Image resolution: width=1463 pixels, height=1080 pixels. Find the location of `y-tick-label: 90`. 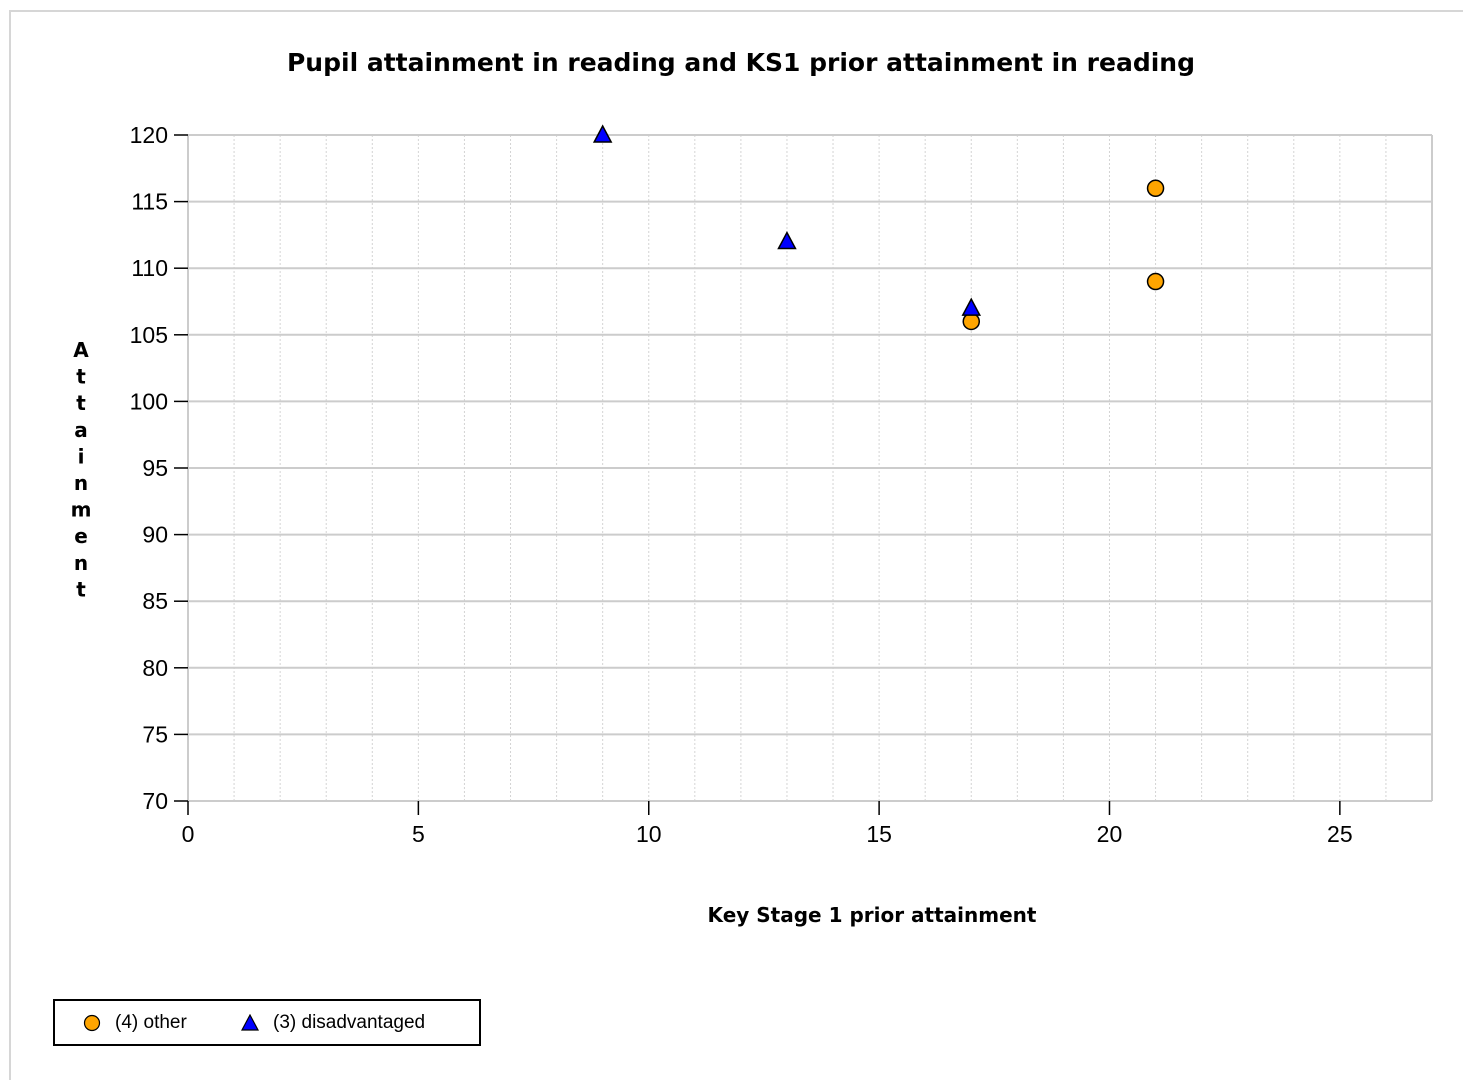

y-tick-label: 90 is located at coordinates (155, 535).